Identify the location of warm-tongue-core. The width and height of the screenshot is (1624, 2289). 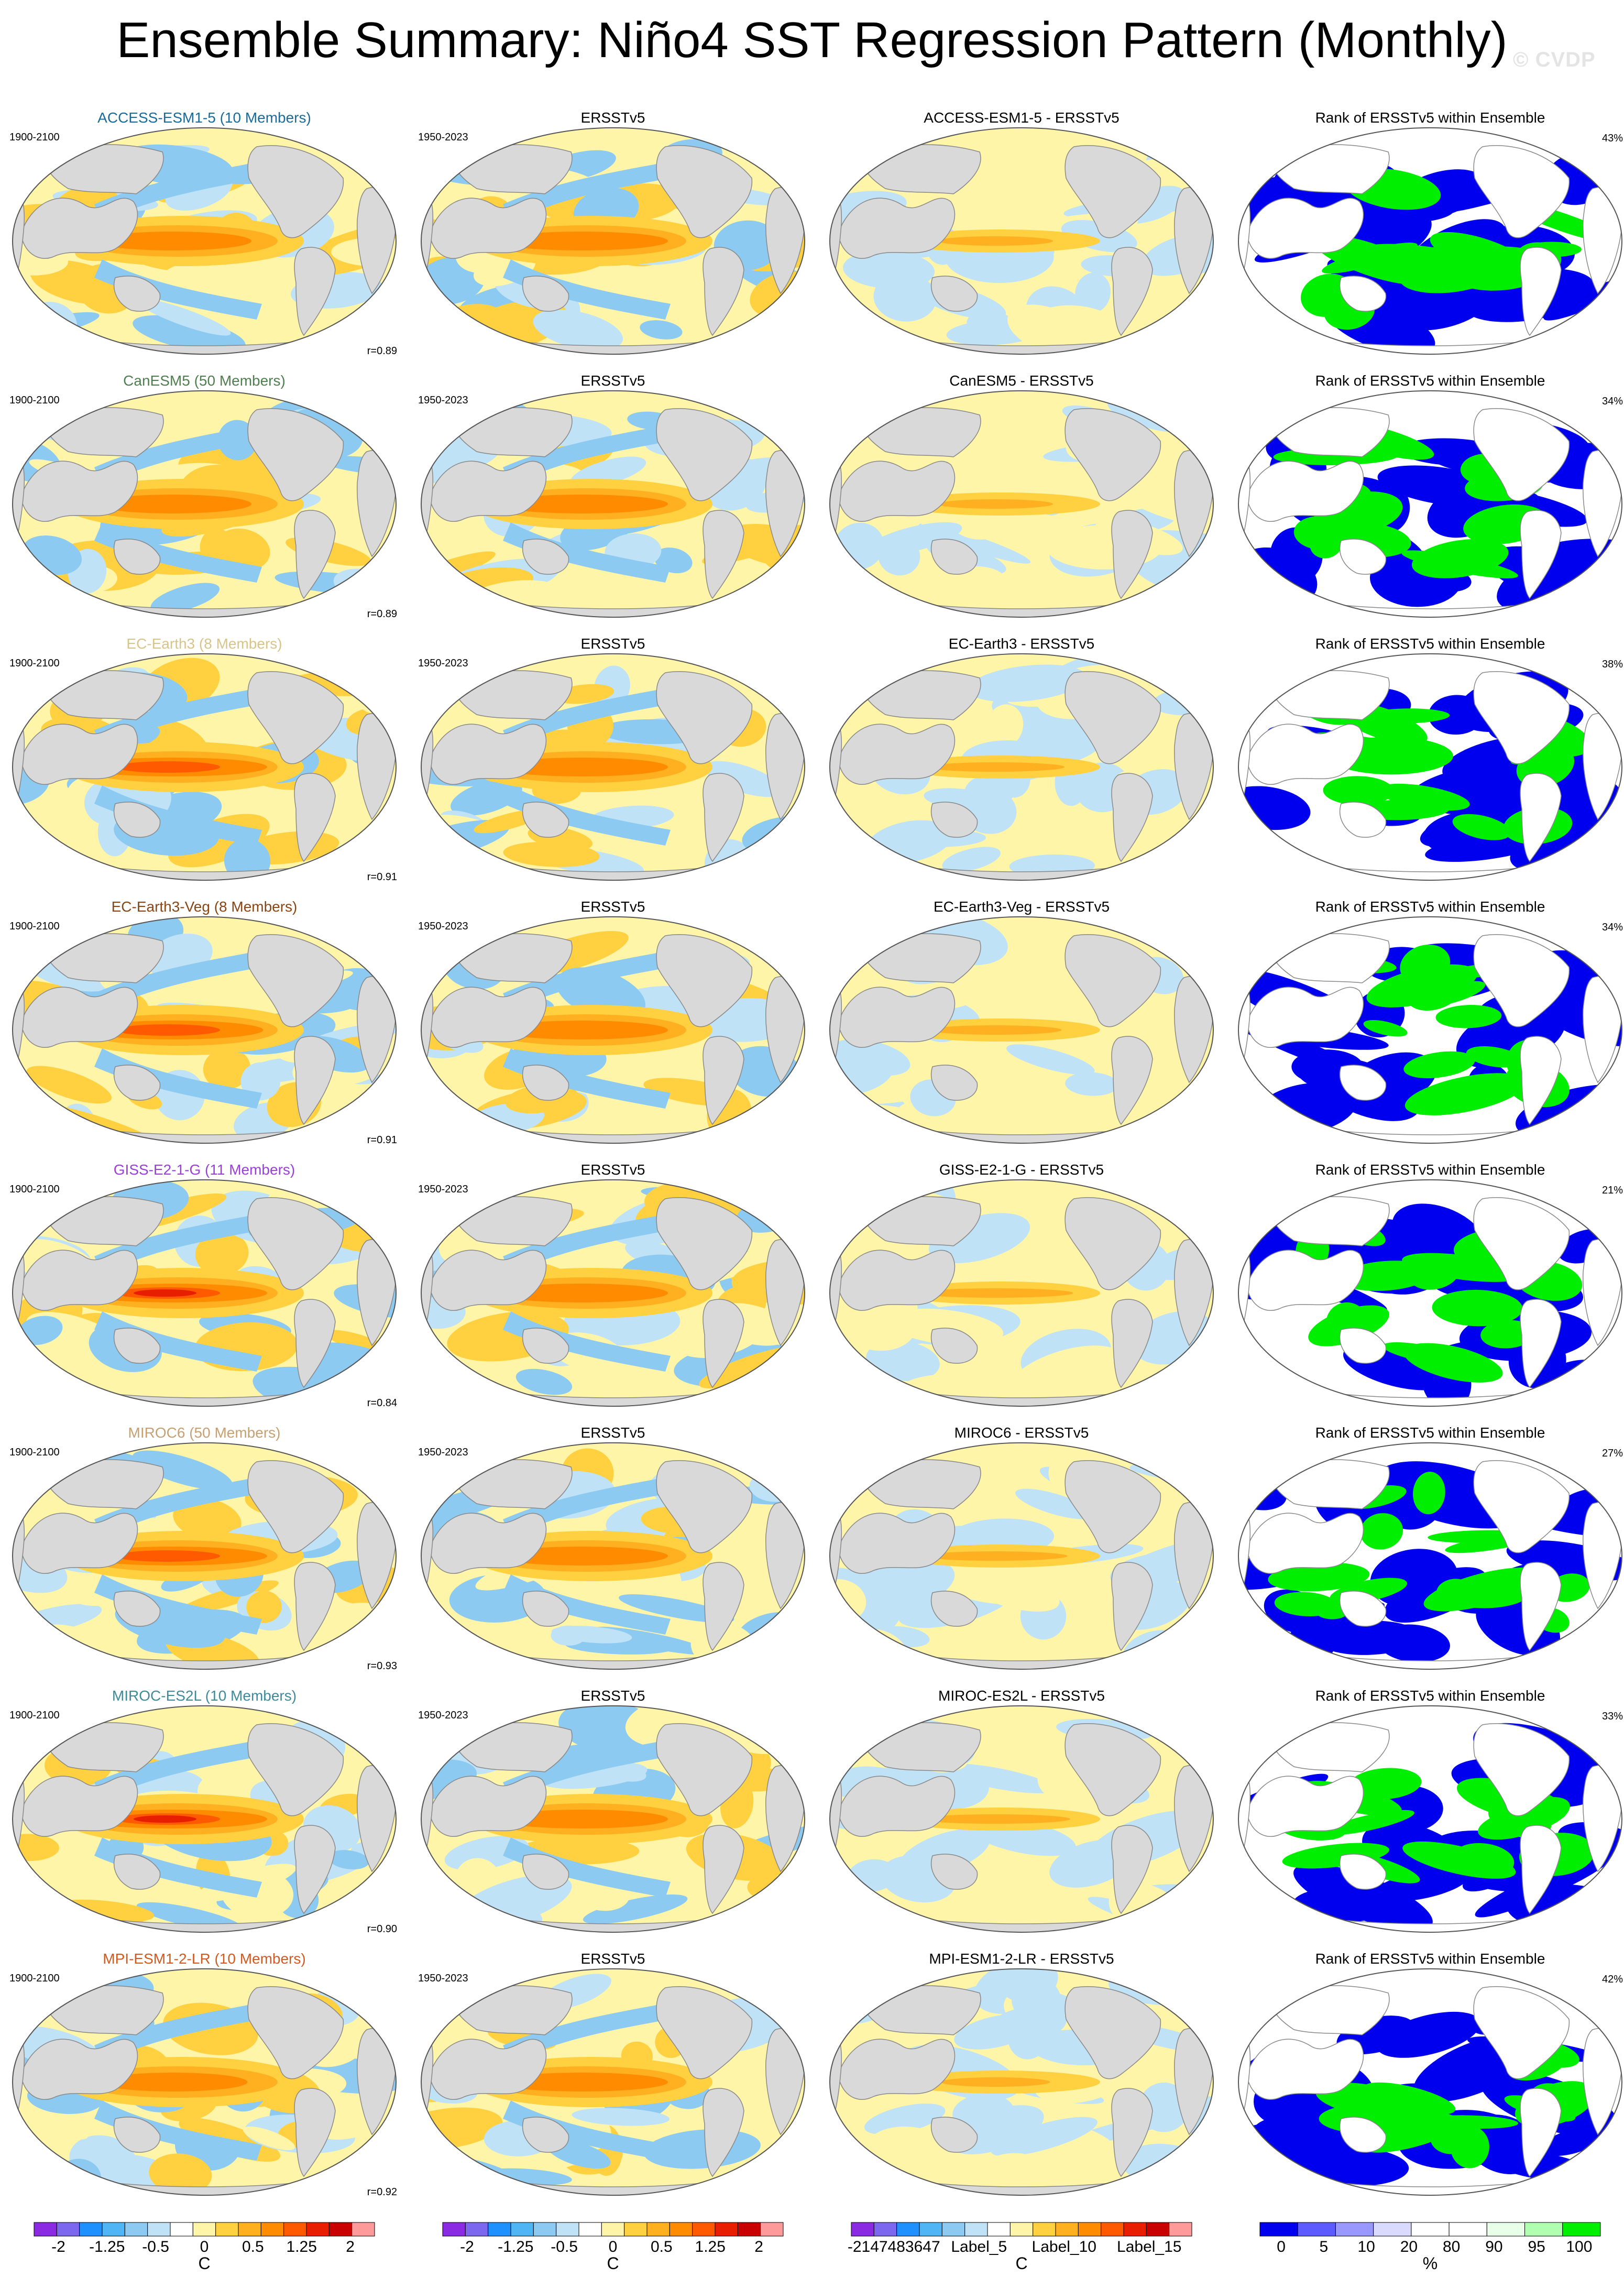
(173, 2082).